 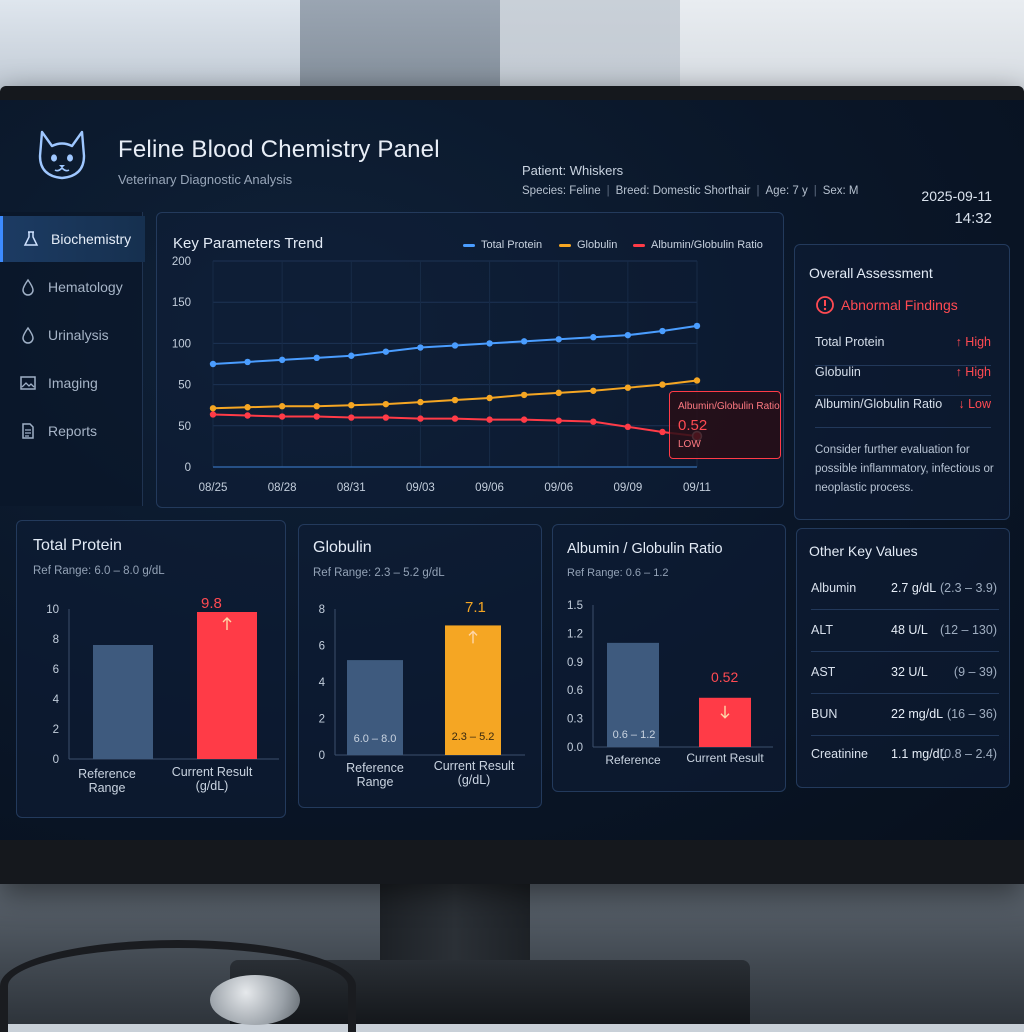 I want to click on globulin-title: Globulin, so click(x=342, y=547).